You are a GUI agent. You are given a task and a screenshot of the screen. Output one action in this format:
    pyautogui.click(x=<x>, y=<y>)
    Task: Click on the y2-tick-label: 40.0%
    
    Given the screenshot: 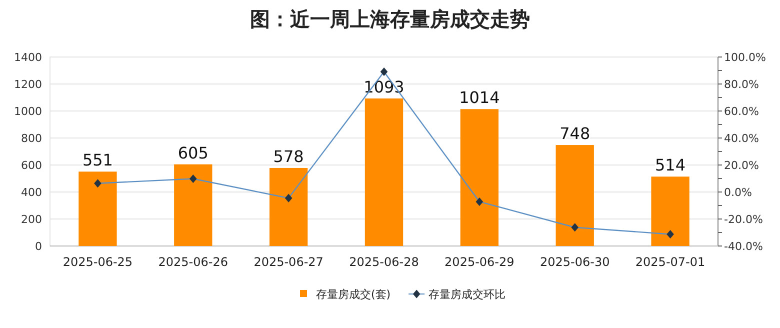 What is the action you would take?
    pyautogui.click(x=741, y=138)
    